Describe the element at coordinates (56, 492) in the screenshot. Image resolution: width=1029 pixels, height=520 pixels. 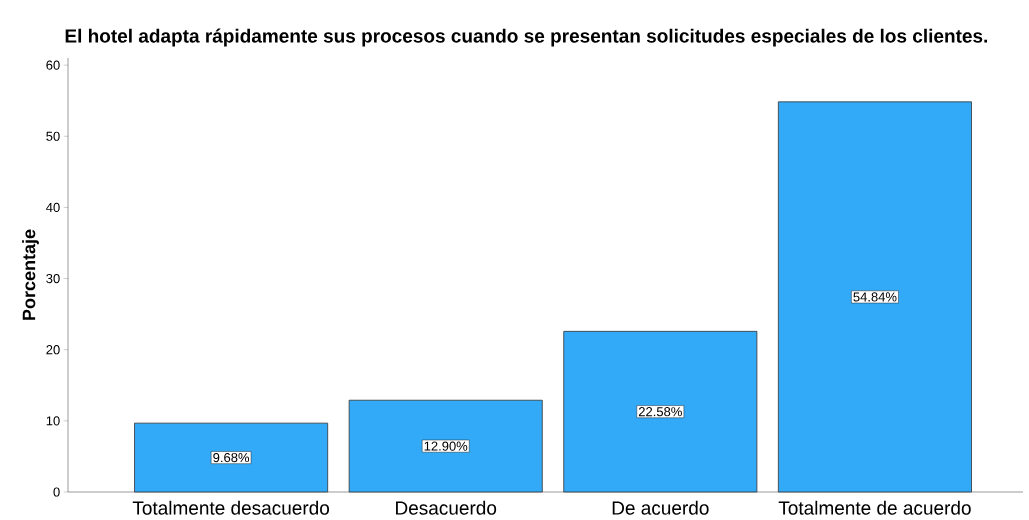
I see `y-tick-label: 0` at that location.